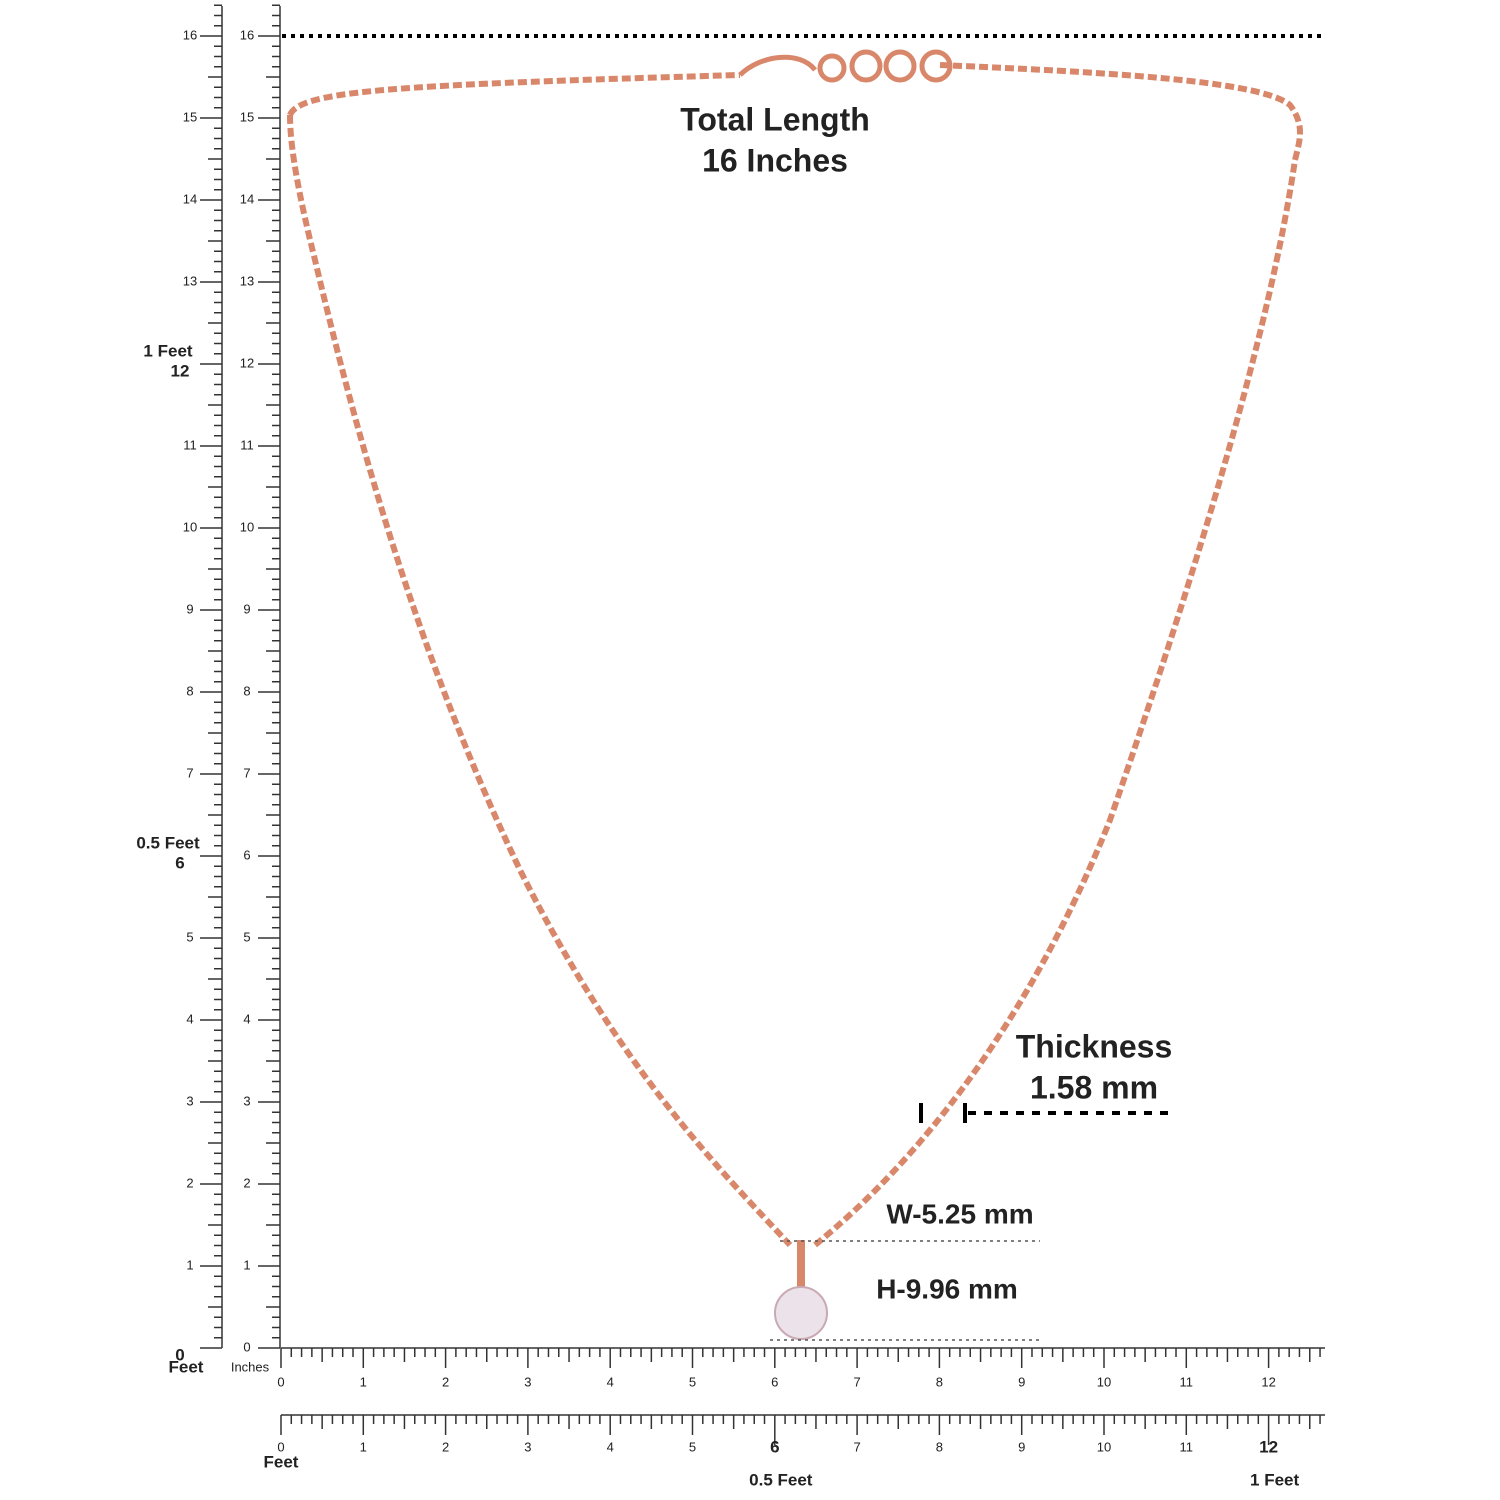  Describe the element at coordinates (845, 66) in the screenshot. I see `clasp` at that location.